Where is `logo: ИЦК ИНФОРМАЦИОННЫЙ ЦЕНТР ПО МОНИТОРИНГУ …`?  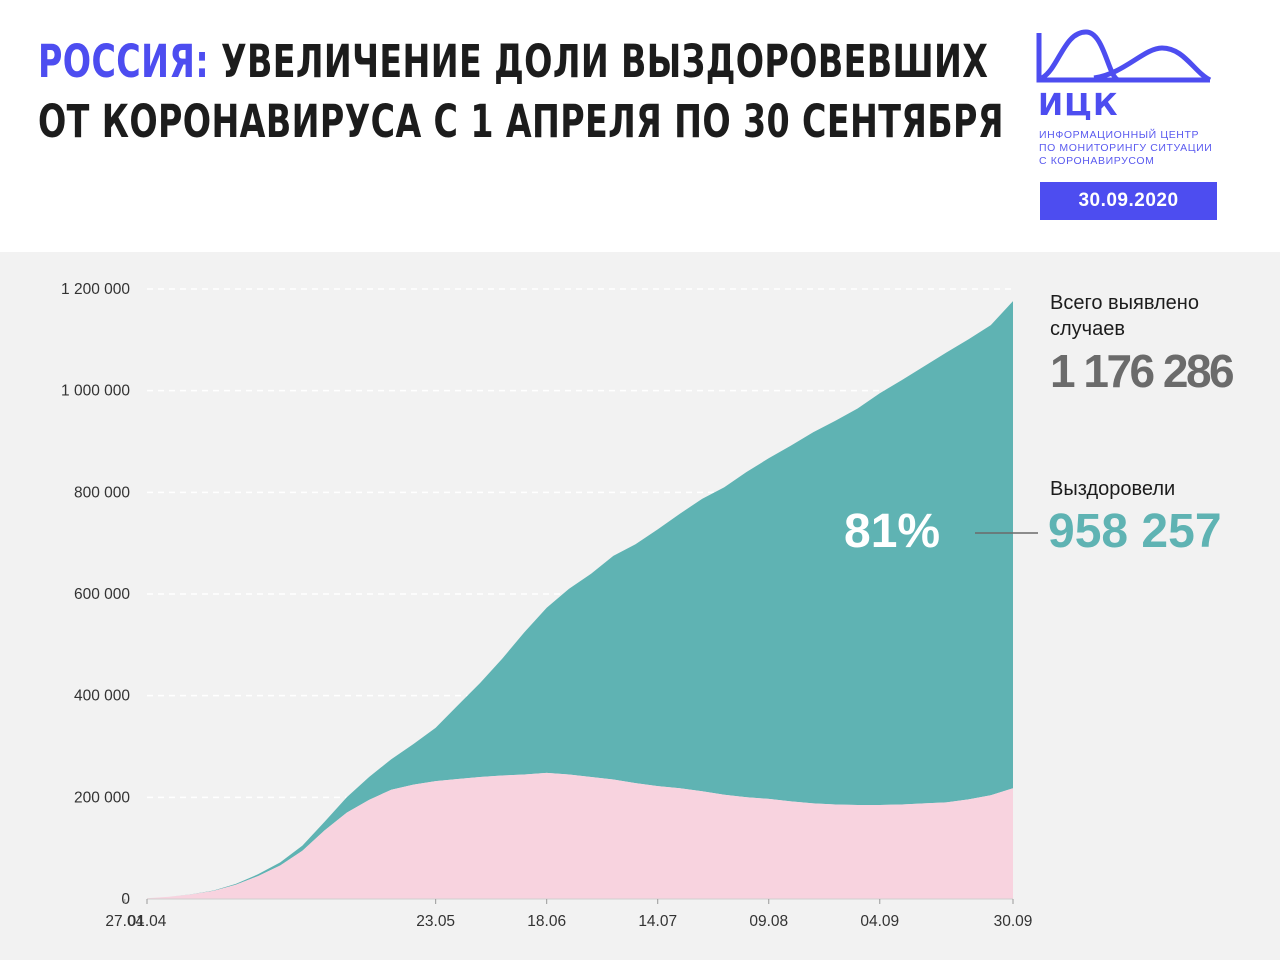
logo: ИЦК ИНФОРМАЦИОННЫЙ ЦЕНТР ПО МОНИТОРИНГУ … is located at coordinates (1129, 128).